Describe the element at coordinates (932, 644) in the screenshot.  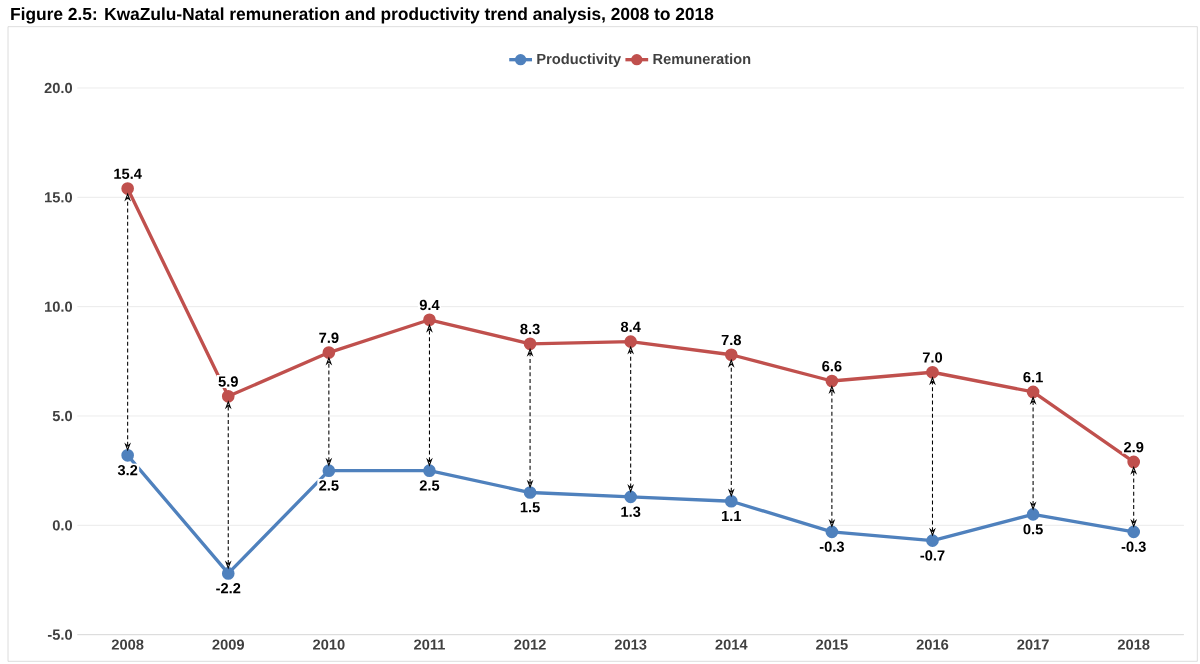
I see `x-tick-label: 2016` at that location.